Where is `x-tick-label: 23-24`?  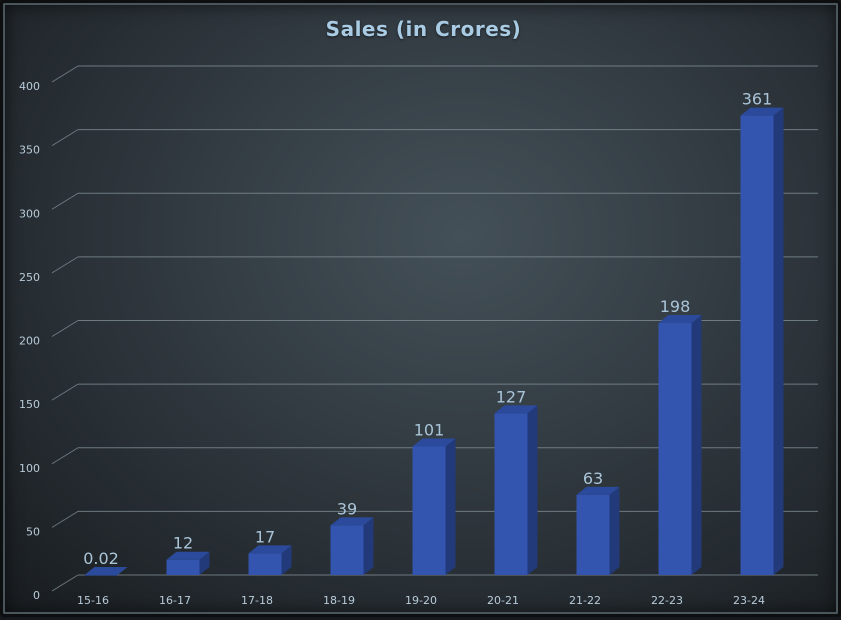 x-tick-label: 23-24 is located at coordinates (749, 600).